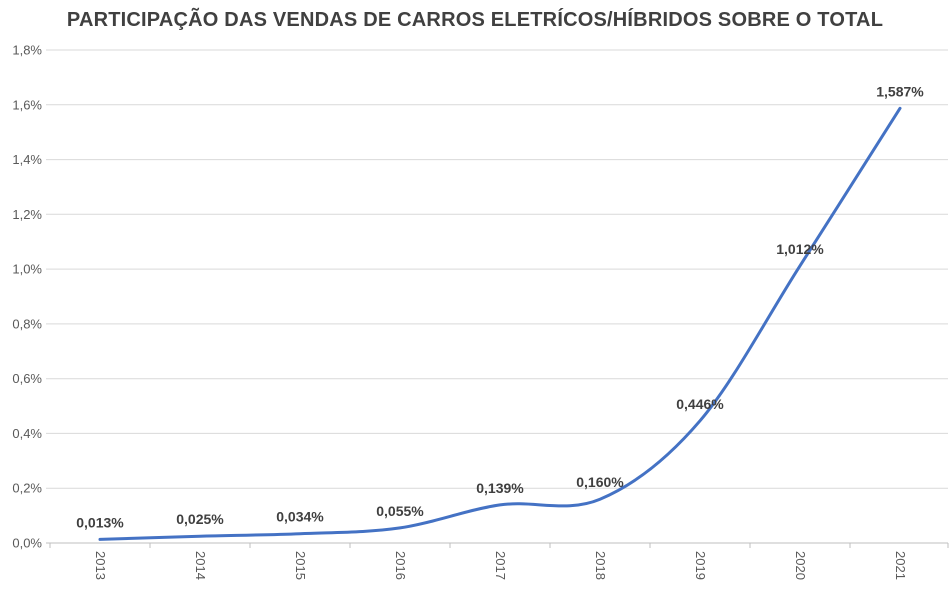 Image resolution: width=950 pixels, height=595 pixels. Describe the element at coordinates (200, 565) in the screenshot. I see `x-axis-tick-label: 2014` at that location.